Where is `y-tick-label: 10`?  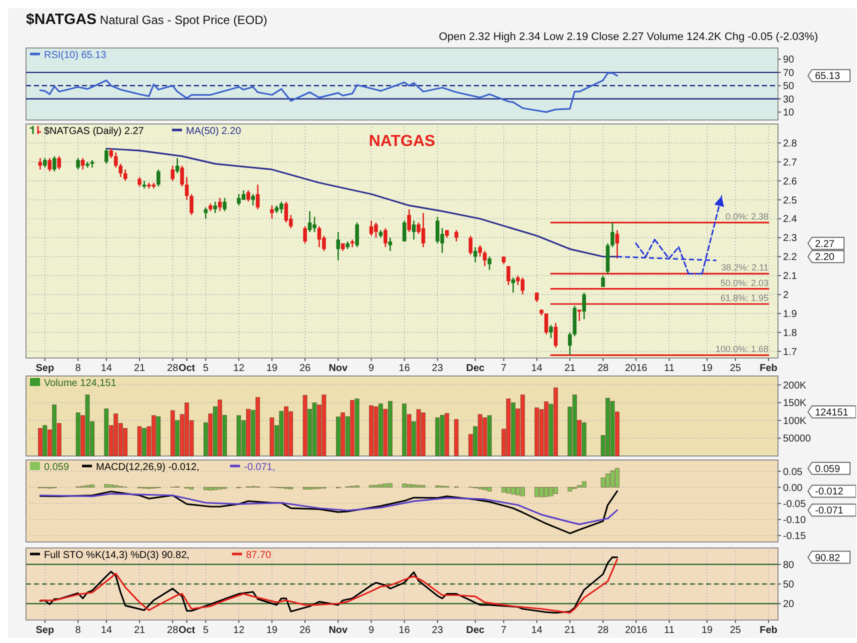
y-tick-label: 10 is located at coordinates (789, 113).